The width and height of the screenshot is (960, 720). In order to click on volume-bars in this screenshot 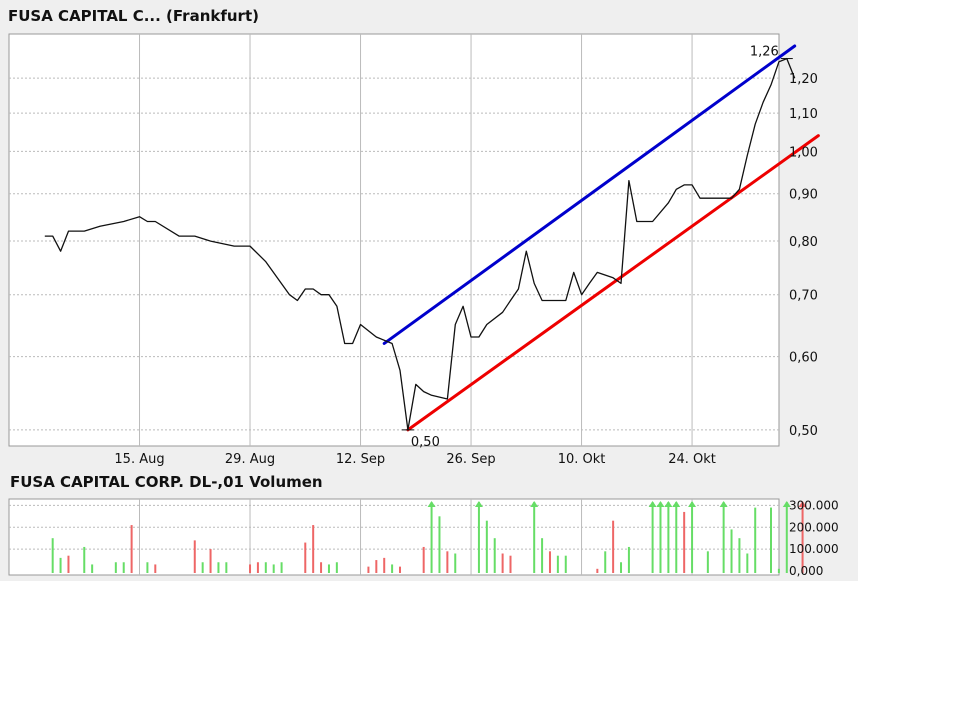, I will do `click(429, 537)`.